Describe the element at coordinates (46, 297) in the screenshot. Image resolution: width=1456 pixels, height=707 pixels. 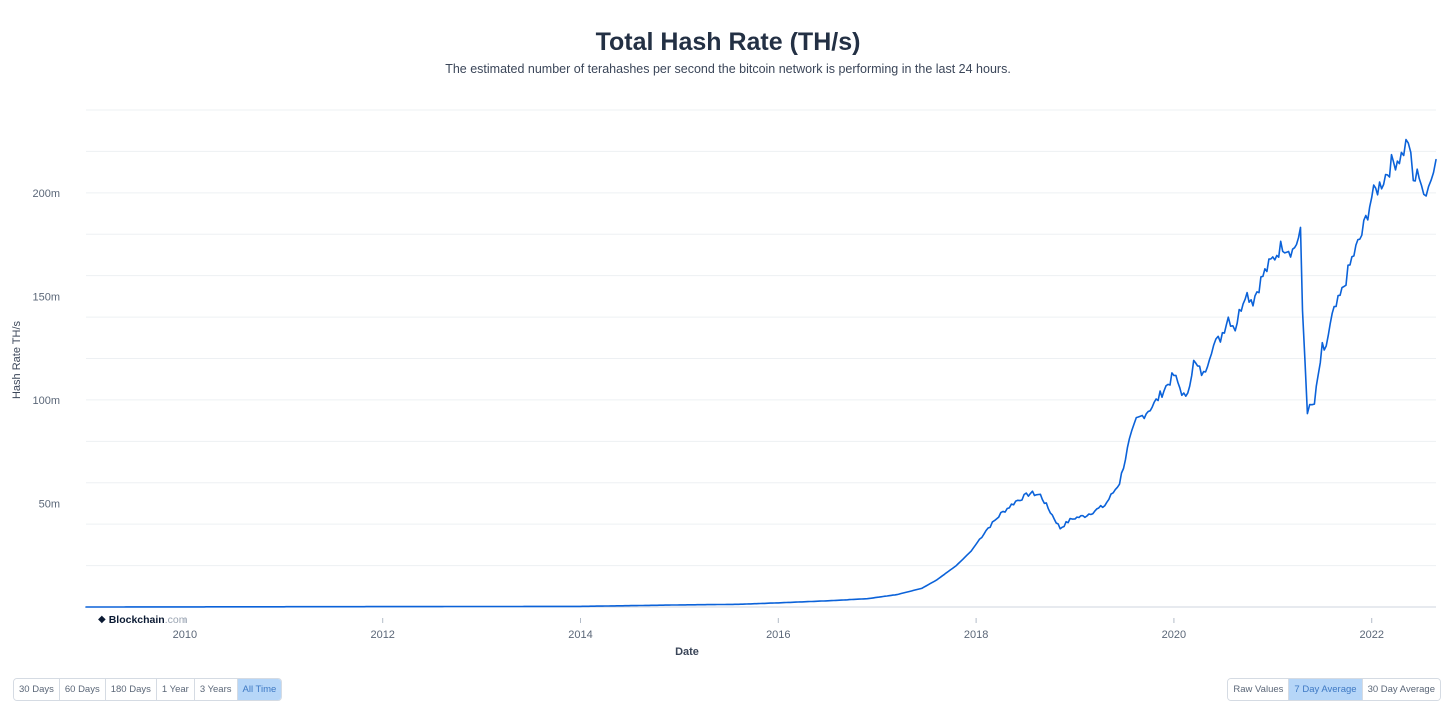
I see `y-tick-label: 150m` at that location.